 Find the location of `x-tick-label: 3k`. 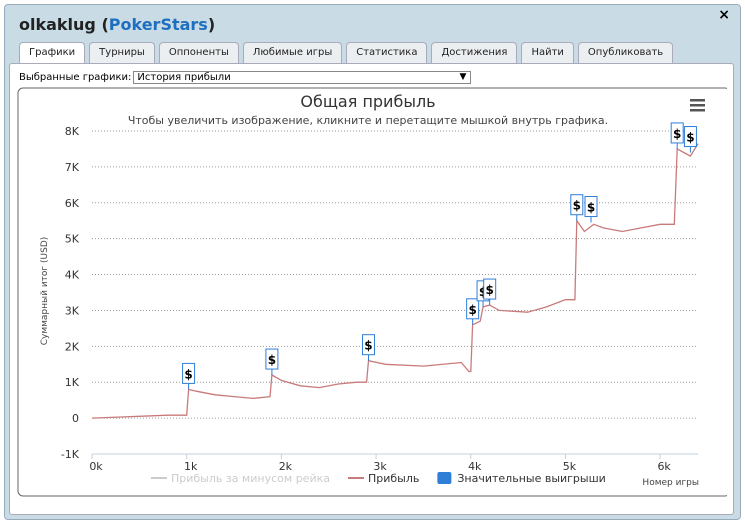

x-tick-label: 3k is located at coordinates (380, 466).